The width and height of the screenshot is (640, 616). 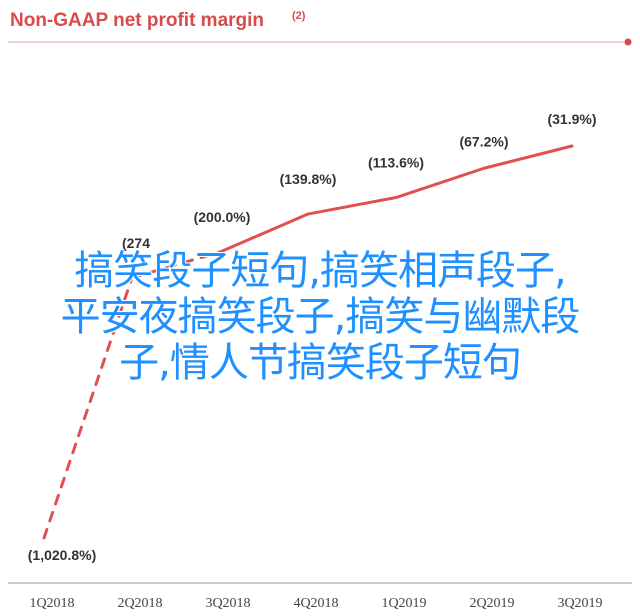 I want to click on x-tick-label: 2Q2019, so click(x=491, y=603).